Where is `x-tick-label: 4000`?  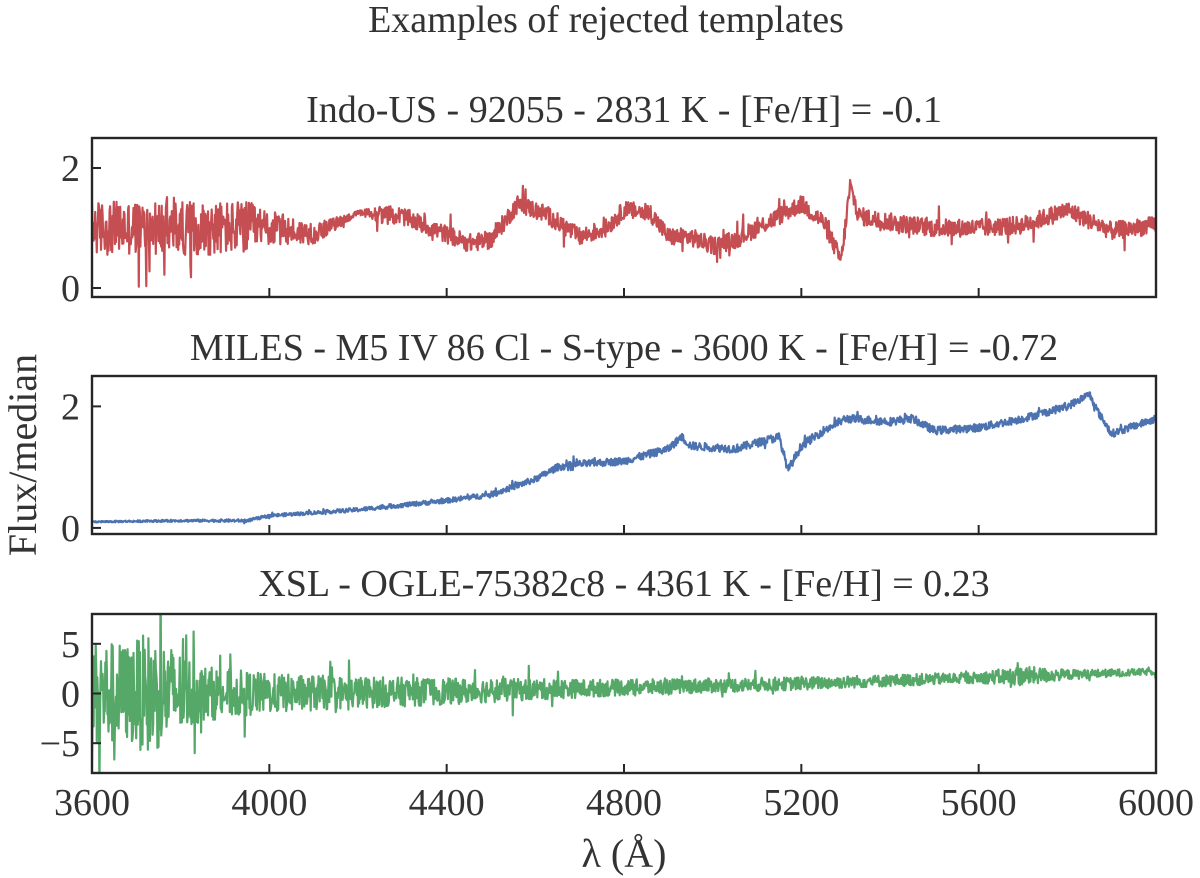
x-tick-label: 4000 is located at coordinates (269, 803).